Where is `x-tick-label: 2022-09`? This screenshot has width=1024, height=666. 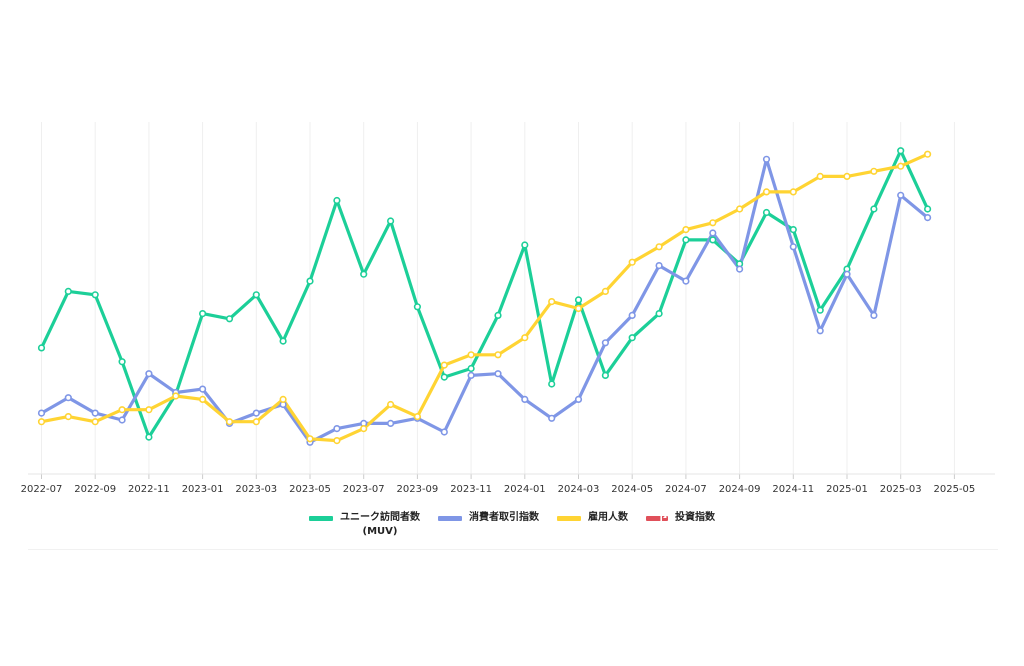 x-tick-label: 2022-09 is located at coordinates (95, 489).